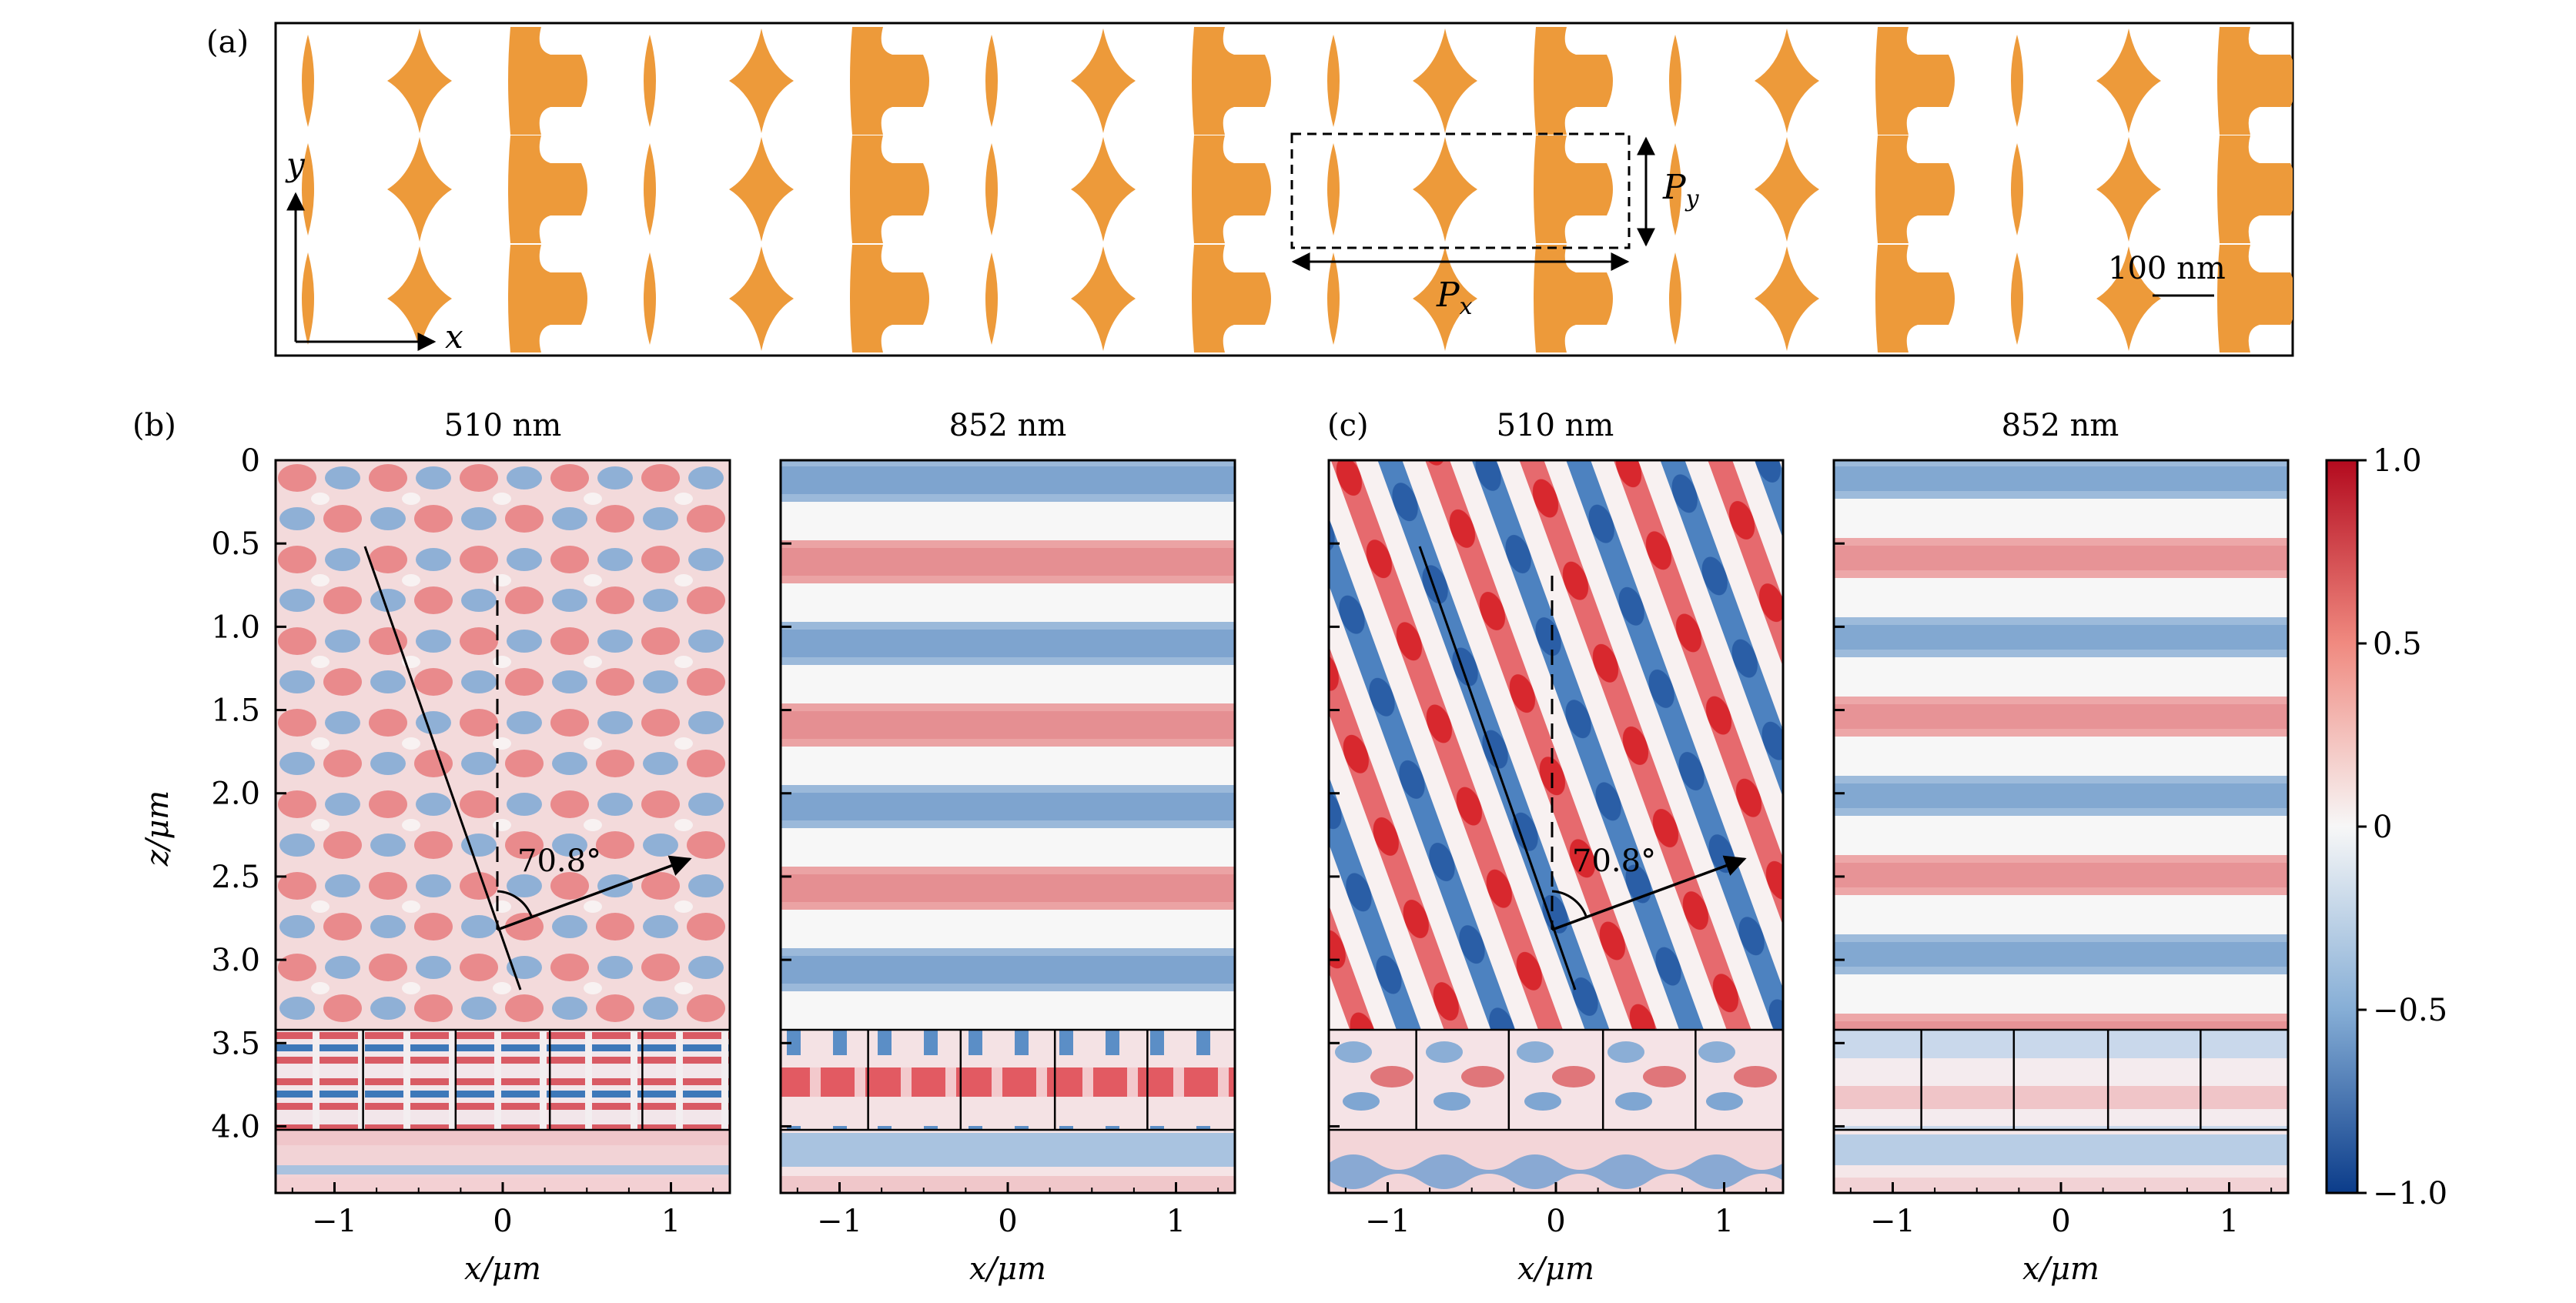 This screenshot has height=1303, width=2576. What do you see at coordinates (2402, 827) in the screenshot?
I see `colorbar-ticks: 1.0 0.5 0 −0.5 −1.0` at bounding box center [2402, 827].